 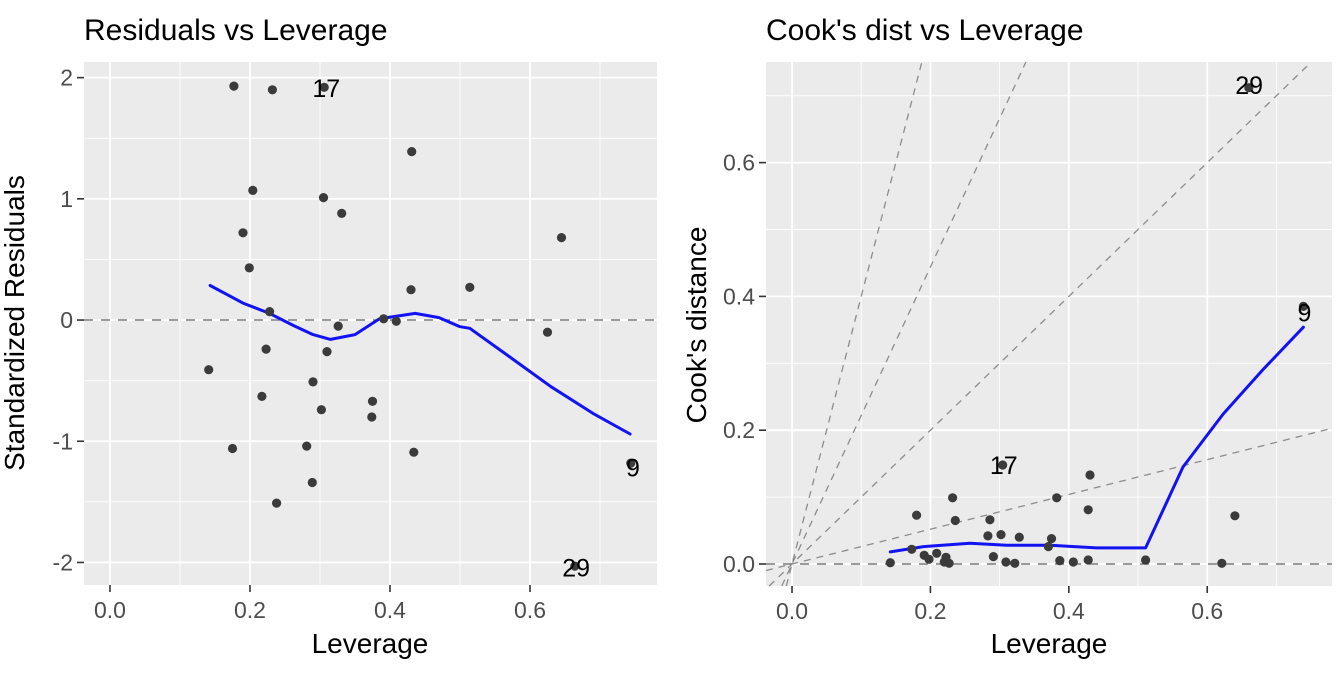 I want to click on right-x-axis-label: Leverage, so click(x=1049, y=643).